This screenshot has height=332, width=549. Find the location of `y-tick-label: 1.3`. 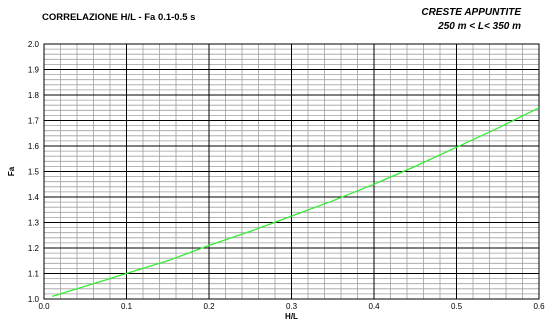

y-tick-label: 1.3 is located at coordinates (34, 223).